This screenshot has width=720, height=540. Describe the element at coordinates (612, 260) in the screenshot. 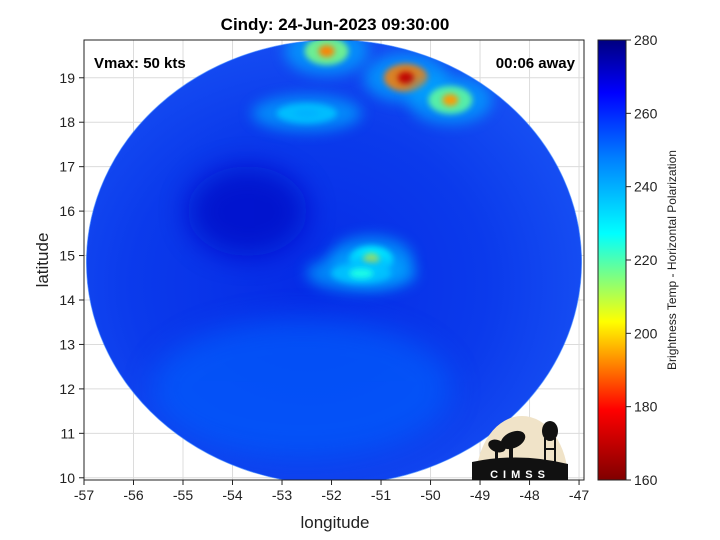

I see `colorbar-gradient` at that location.